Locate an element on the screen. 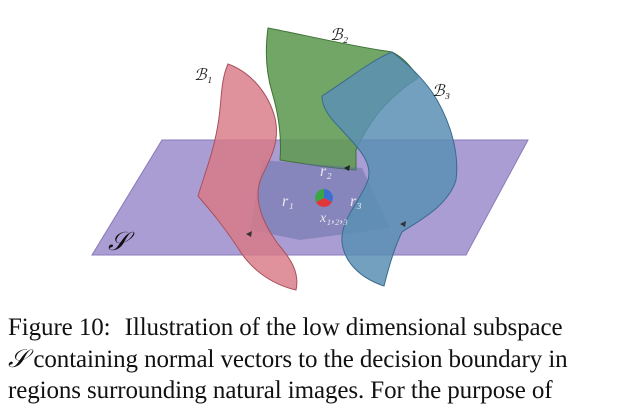 The image size is (628, 409). boundary-b1-label: ℬ₁ is located at coordinates (203, 75).